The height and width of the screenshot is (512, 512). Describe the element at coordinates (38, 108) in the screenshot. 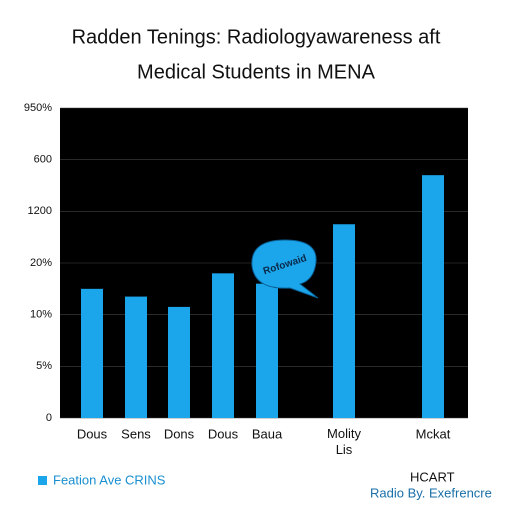

I see `y-tick-label: 950%` at that location.